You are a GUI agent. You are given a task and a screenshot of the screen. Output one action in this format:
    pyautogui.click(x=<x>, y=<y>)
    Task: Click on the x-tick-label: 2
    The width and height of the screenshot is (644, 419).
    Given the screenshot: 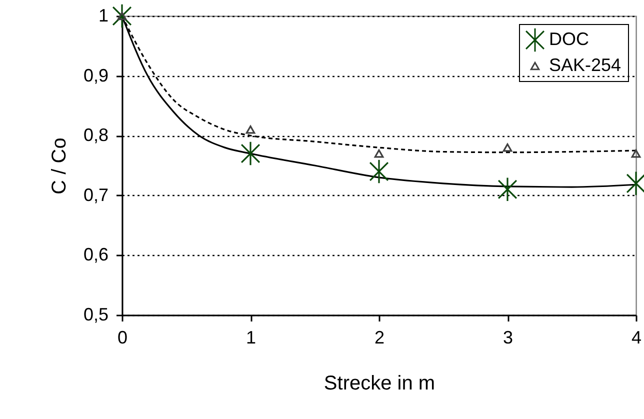 What is the action you would take?
    pyautogui.click(x=379, y=338)
    